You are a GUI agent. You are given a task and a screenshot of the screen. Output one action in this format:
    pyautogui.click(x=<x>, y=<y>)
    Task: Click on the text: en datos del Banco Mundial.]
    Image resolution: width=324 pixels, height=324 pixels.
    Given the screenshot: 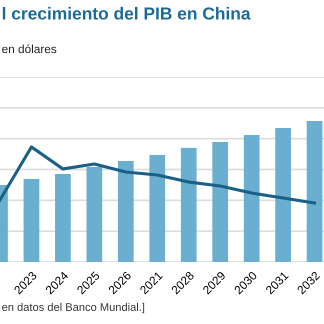 What is the action you would take?
    pyautogui.click(x=73, y=308)
    